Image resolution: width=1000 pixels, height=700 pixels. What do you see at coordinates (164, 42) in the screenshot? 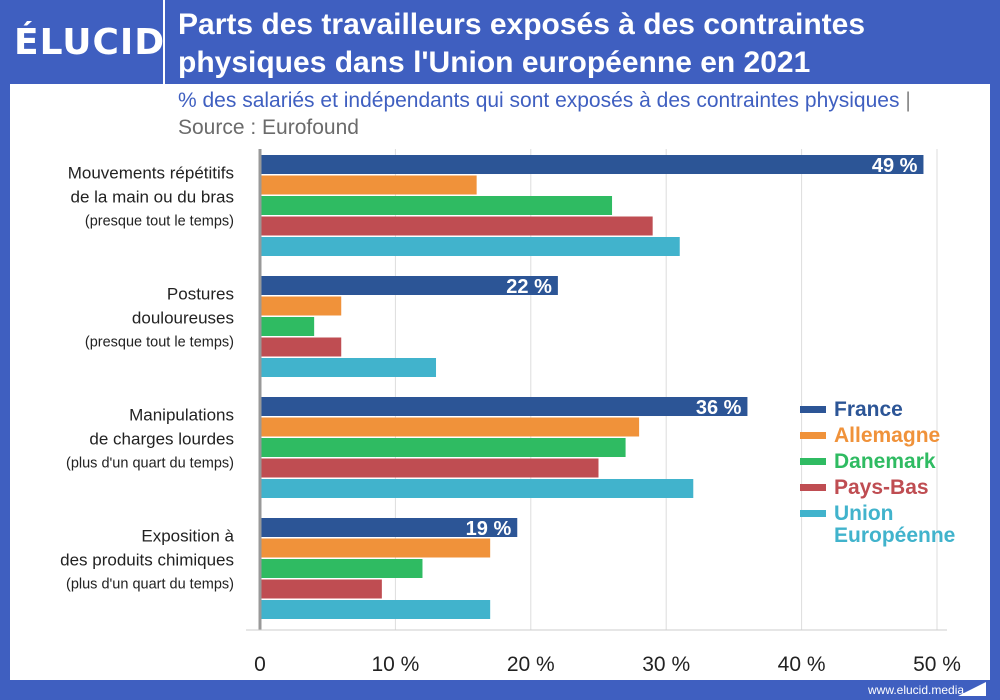
I see `logo-divider` at bounding box center [164, 42].